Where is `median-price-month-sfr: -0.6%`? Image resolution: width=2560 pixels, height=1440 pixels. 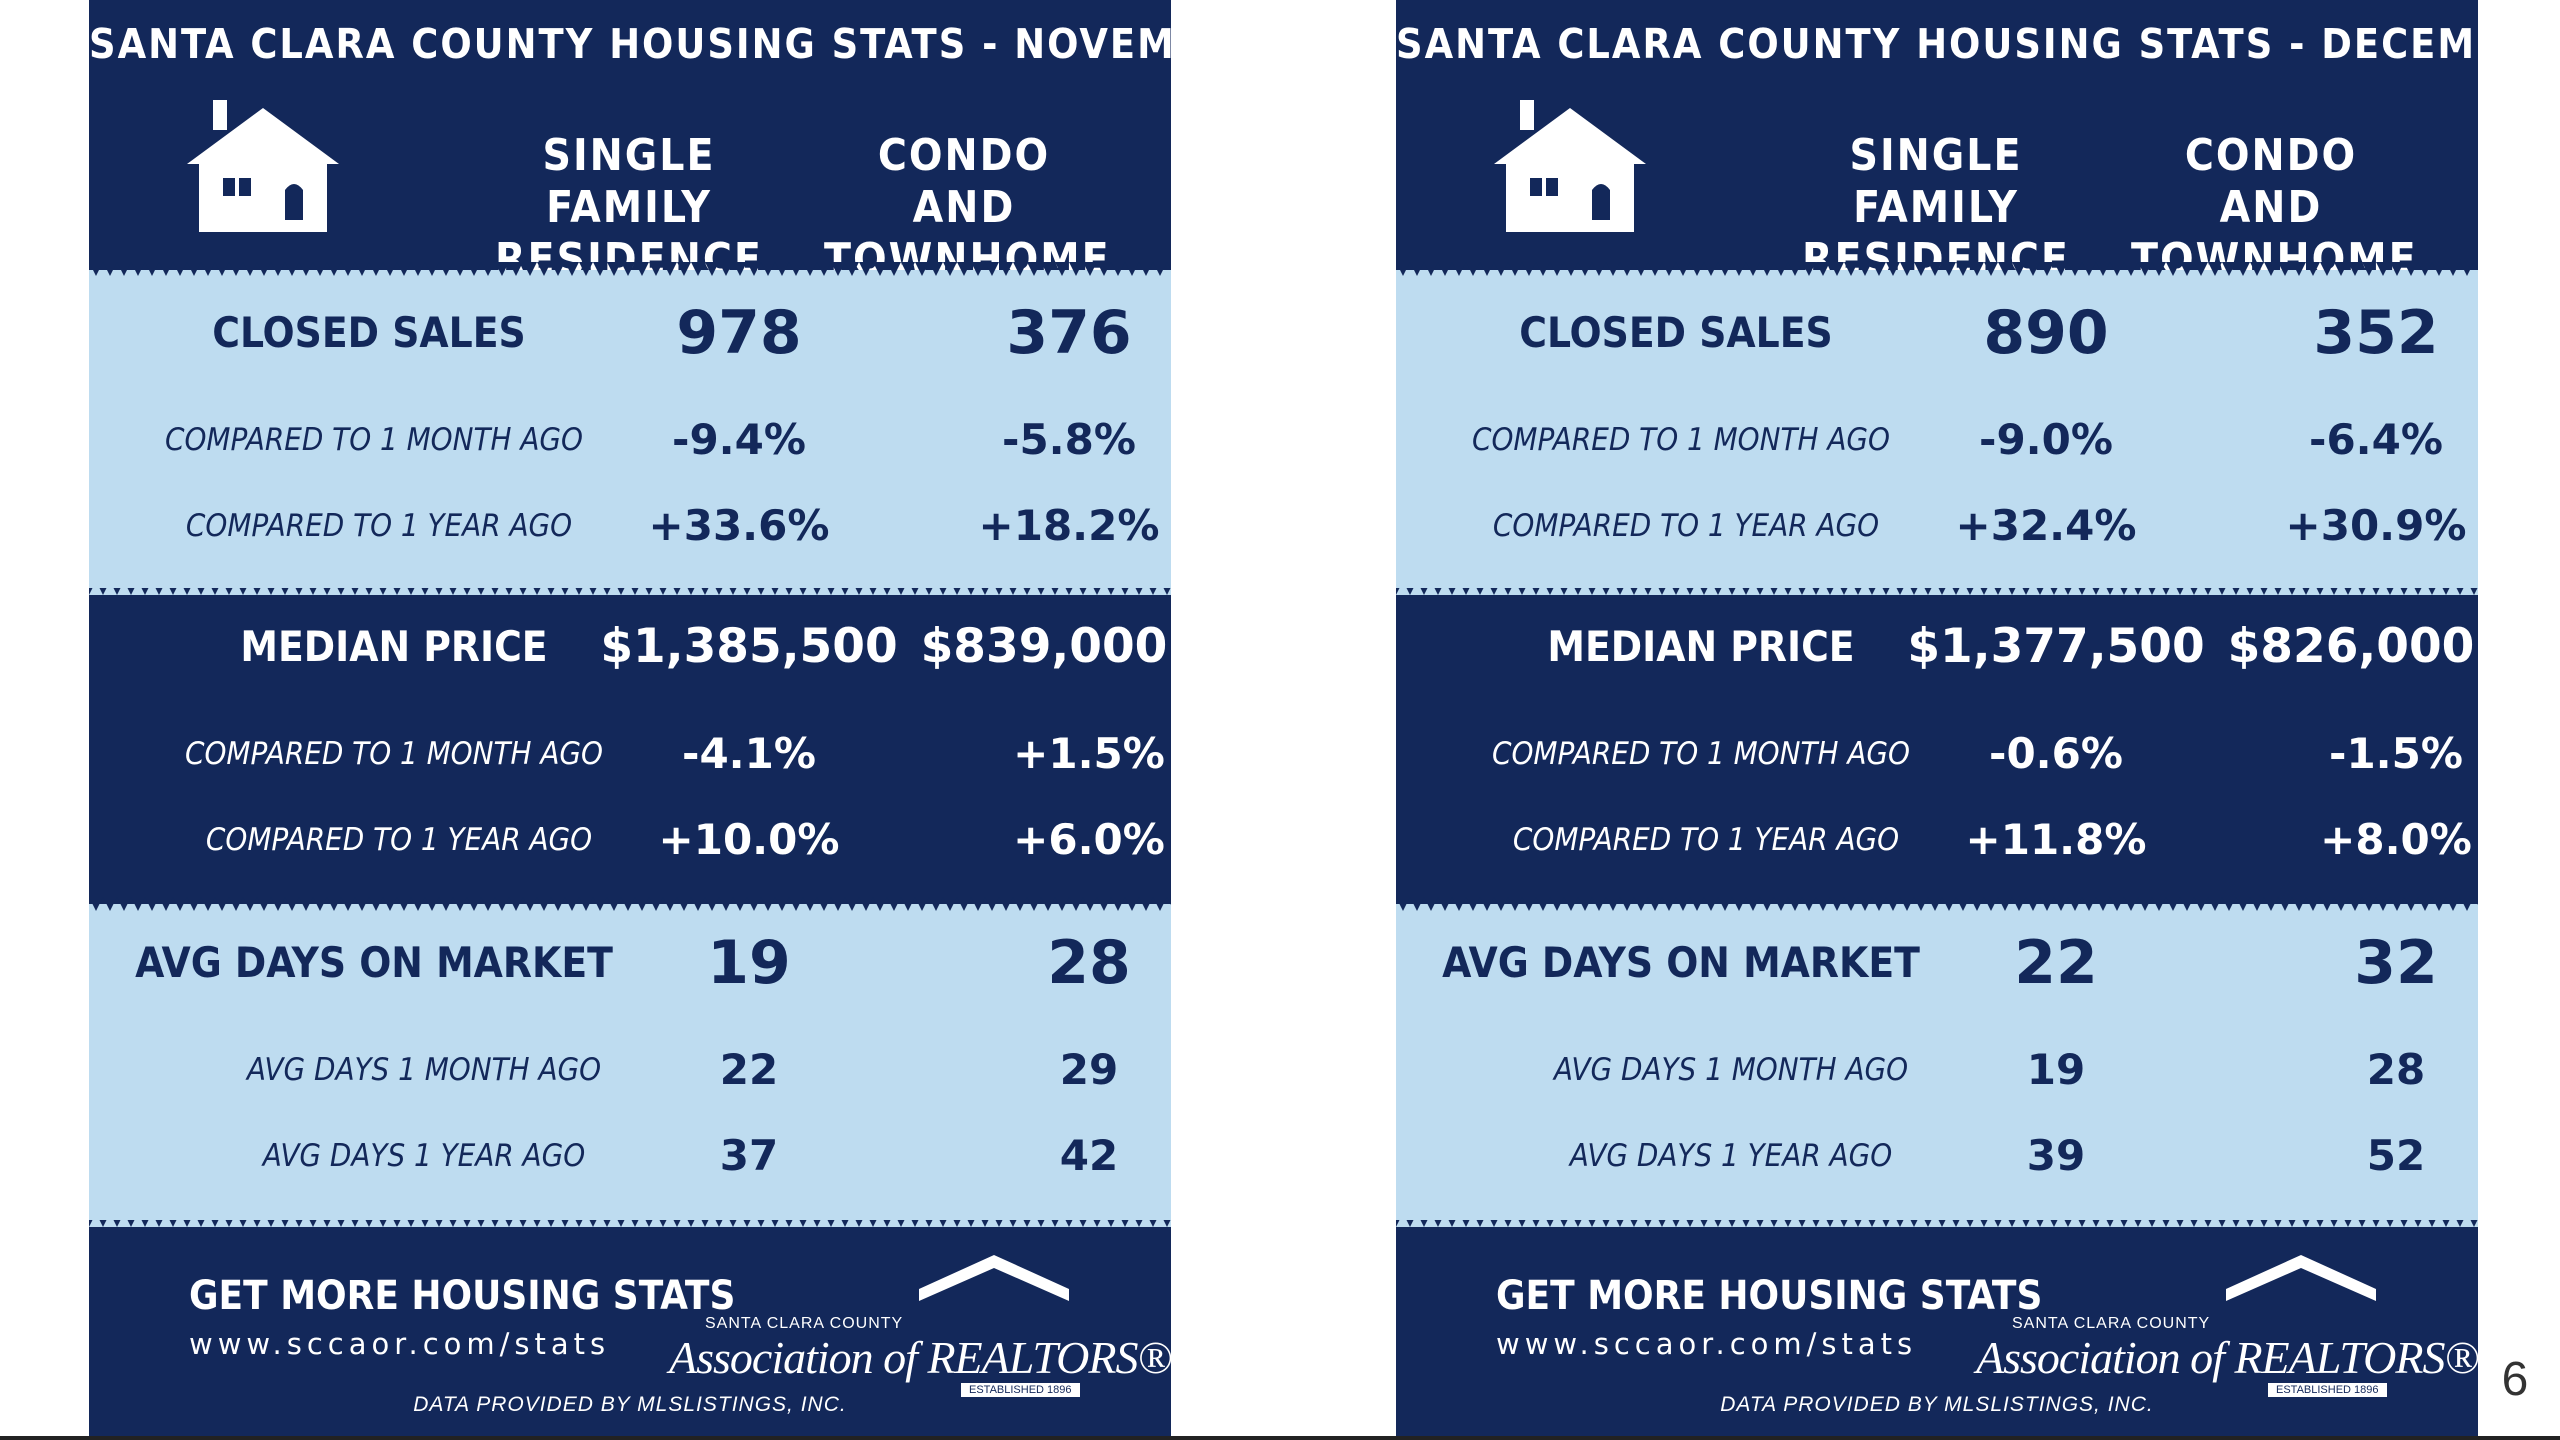
median-price-month-sfr: -0.6% is located at coordinates (2056, 753).